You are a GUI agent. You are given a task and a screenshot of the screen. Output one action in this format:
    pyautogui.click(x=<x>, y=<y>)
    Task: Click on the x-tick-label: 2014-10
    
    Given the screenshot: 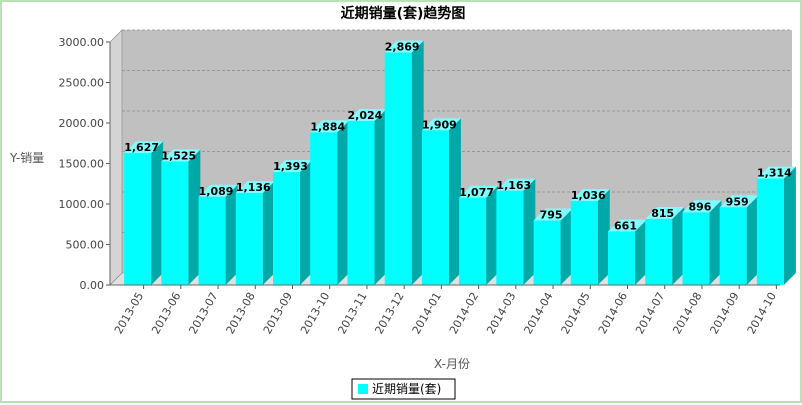 What is the action you would take?
    pyautogui.click(x=762, y=313)
    